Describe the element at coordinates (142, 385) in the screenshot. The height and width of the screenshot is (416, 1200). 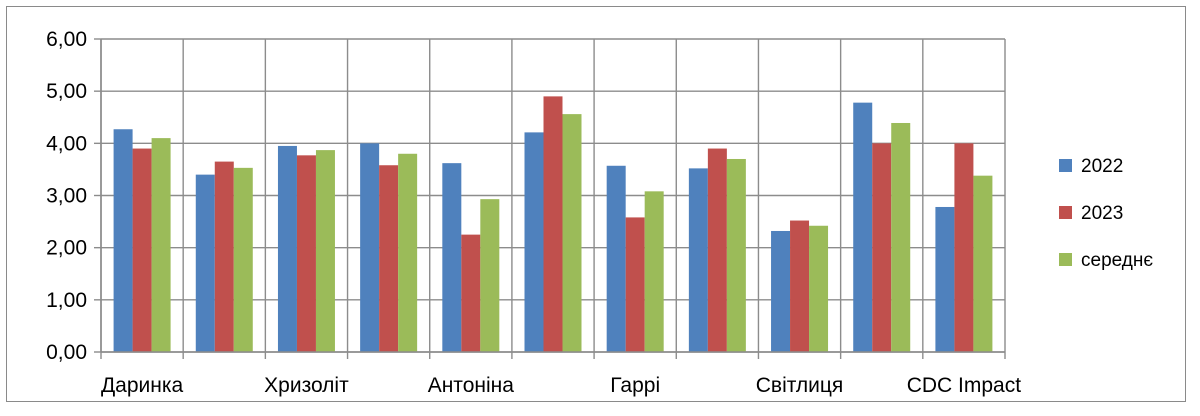
I see `x-tick-label: Даринка` at that location.